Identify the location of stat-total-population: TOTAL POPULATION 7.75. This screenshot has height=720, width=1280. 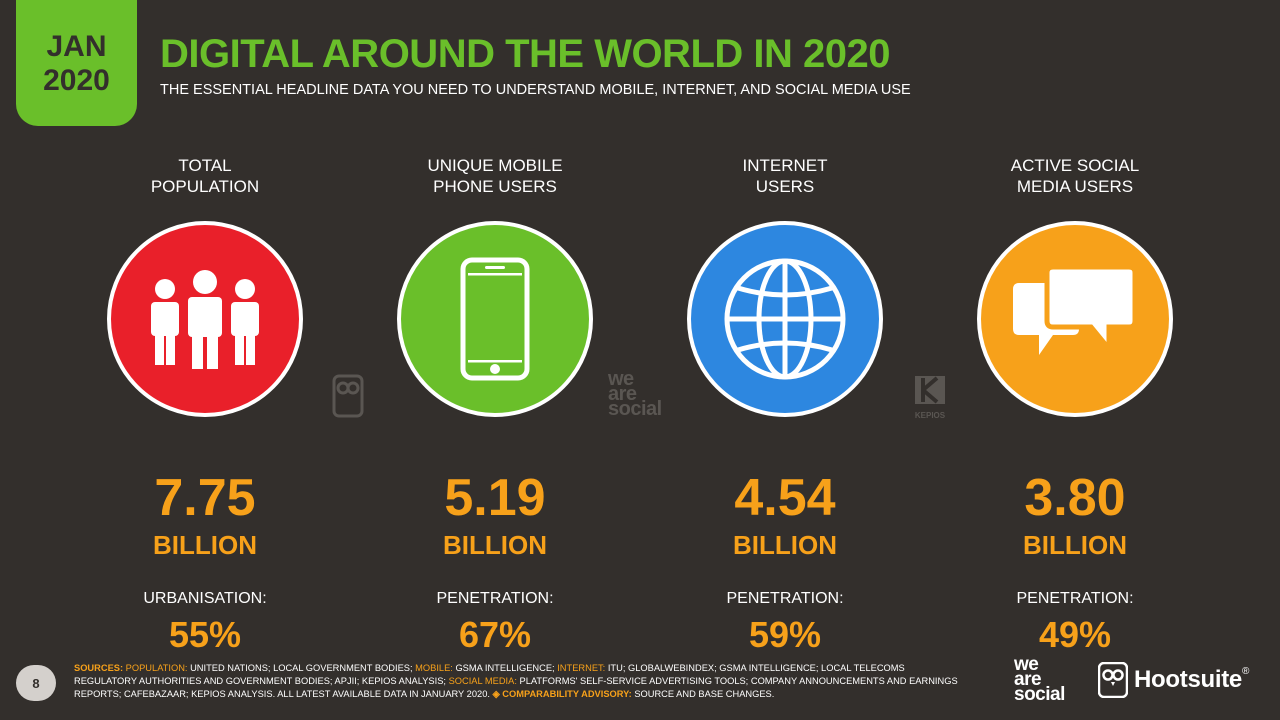
(205, 405).